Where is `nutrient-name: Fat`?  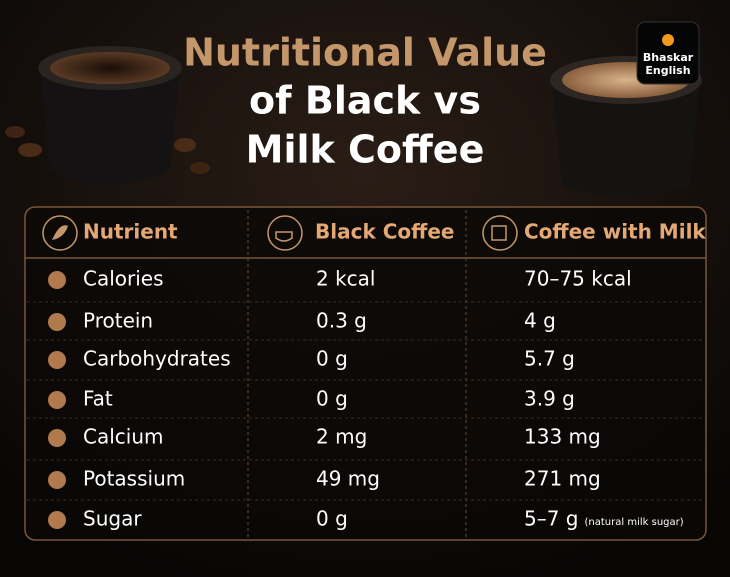 nutrient-name: Fat is located at coordinates (98, 399).